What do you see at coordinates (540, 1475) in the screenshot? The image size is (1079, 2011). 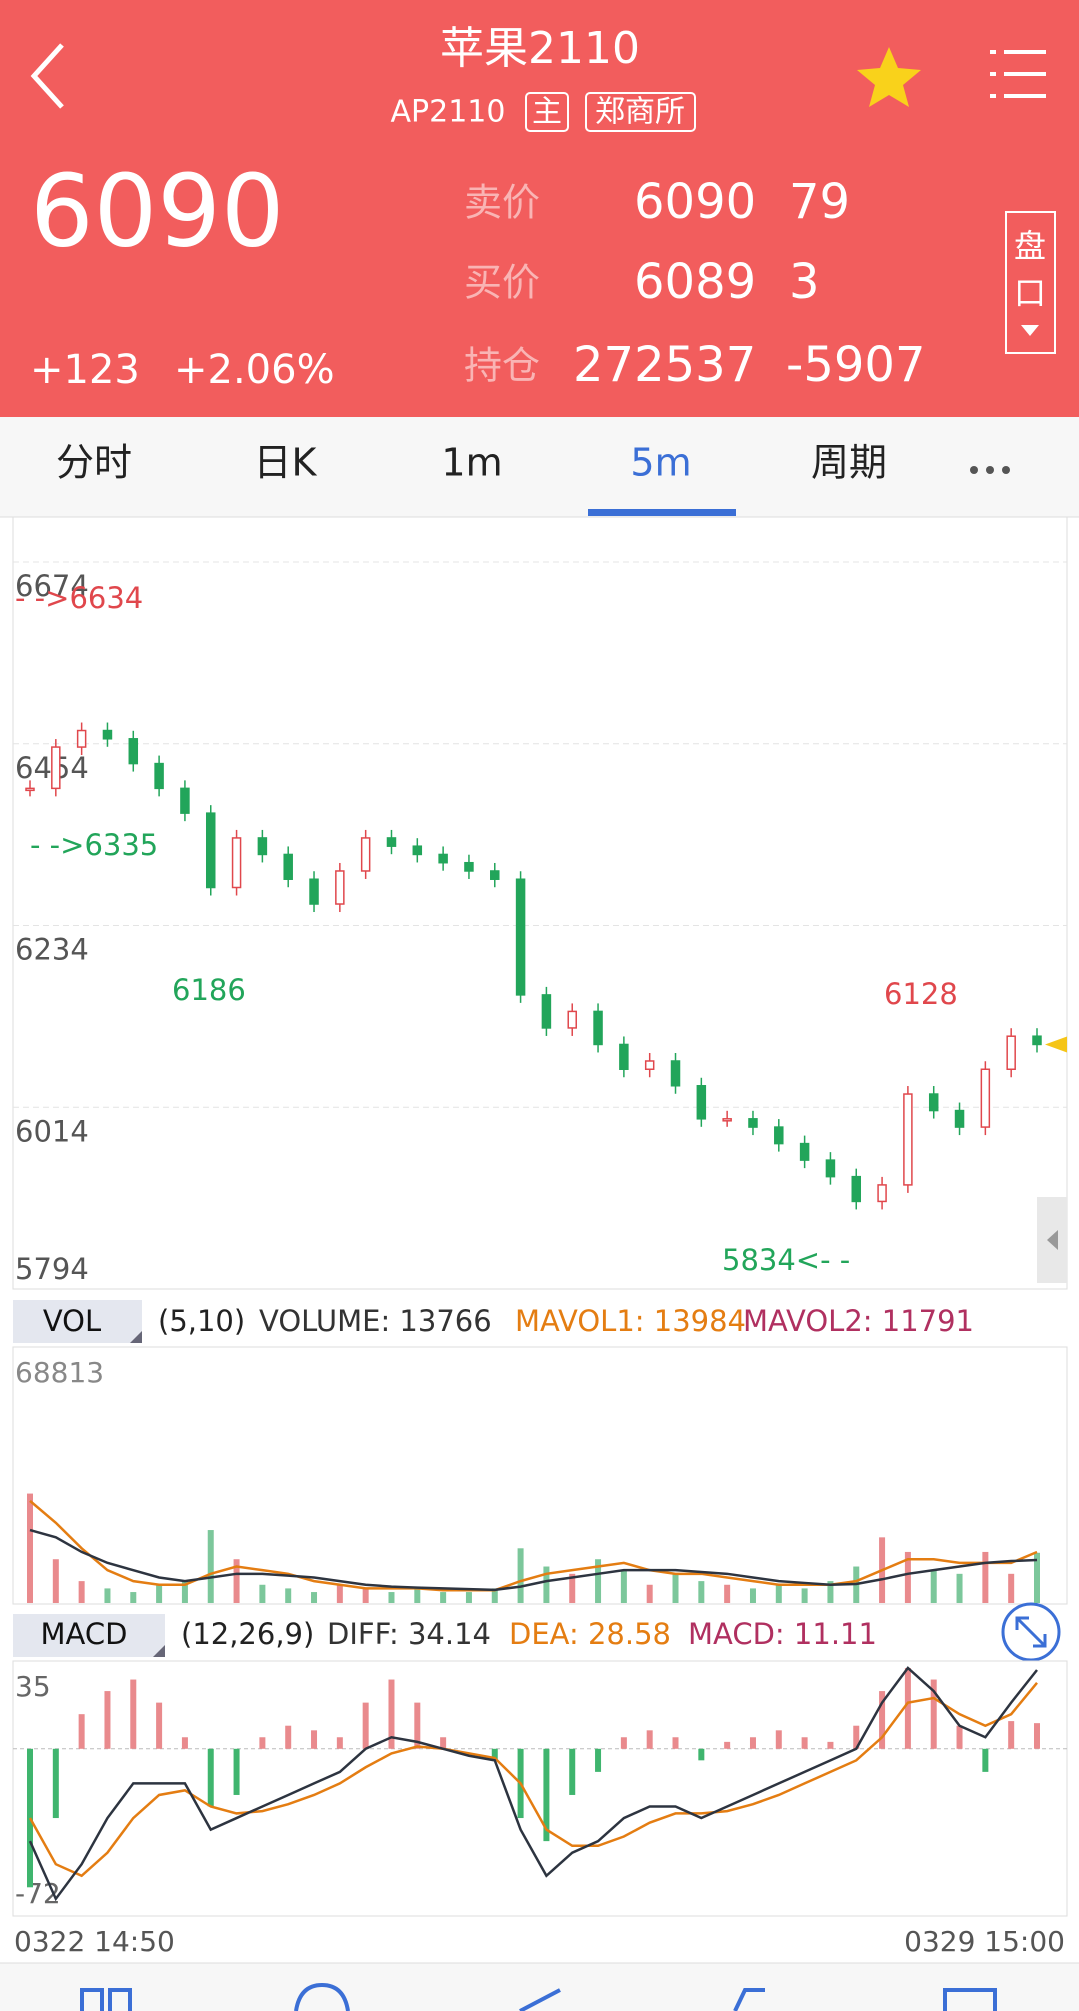 I see `volume-panel` at bounding box center [540, 1475].